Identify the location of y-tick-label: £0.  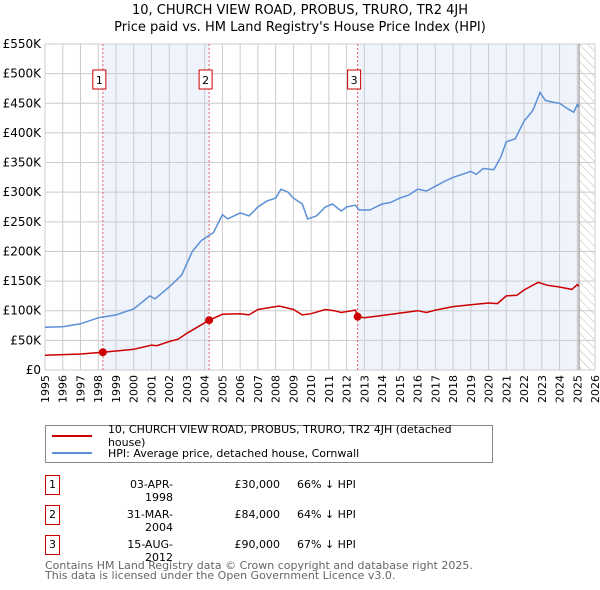
(33, 370).